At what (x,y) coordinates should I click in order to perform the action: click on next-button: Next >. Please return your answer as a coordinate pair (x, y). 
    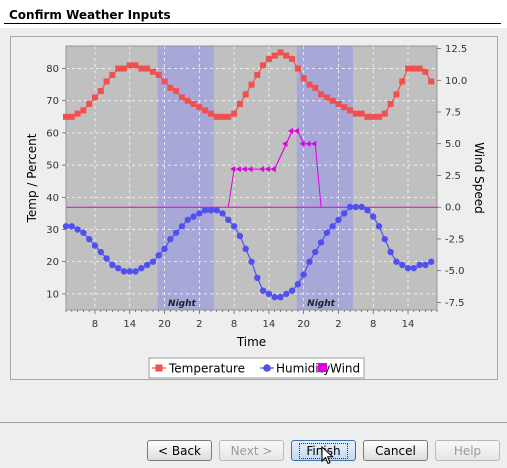
    Looking at the image, I should click on (251, 450).